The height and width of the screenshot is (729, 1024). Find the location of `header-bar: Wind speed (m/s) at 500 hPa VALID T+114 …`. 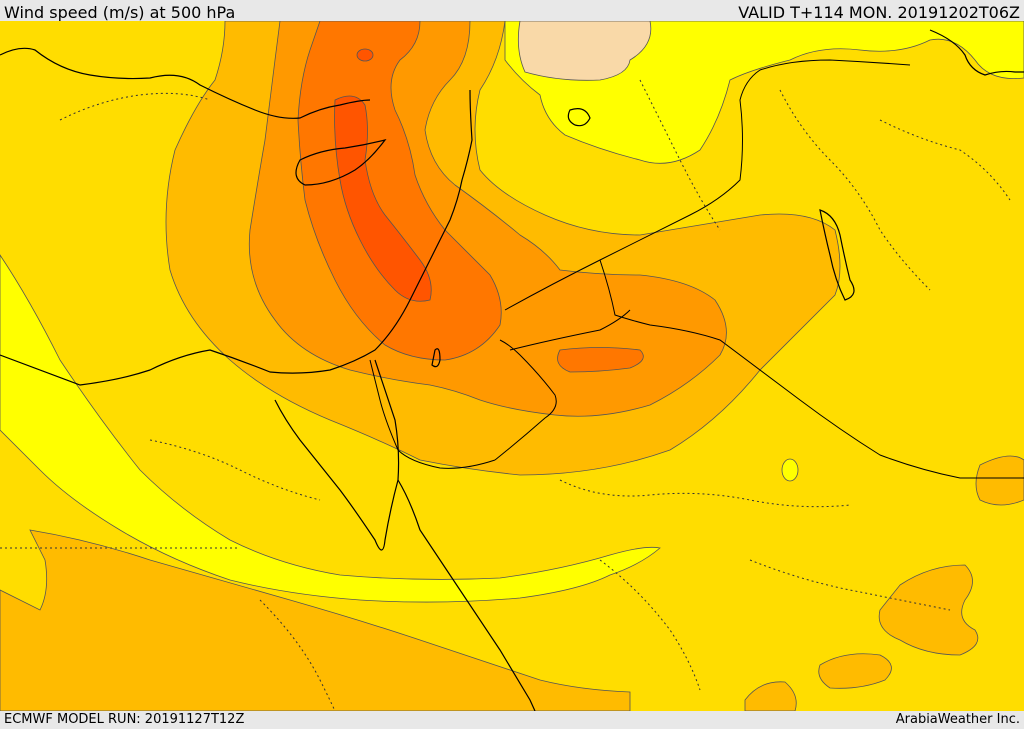

header-bar: Wind speed (m/s) at 500 hPa VALID T+114 … is located at coordinates (512, 11).